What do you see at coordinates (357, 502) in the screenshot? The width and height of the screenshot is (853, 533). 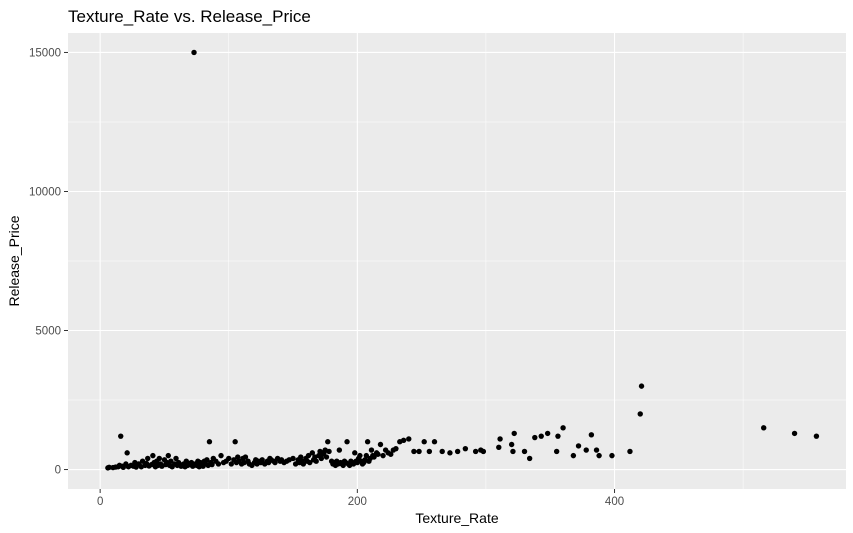 I see `x-tick-label: 200` at bounding box center [357, 502].